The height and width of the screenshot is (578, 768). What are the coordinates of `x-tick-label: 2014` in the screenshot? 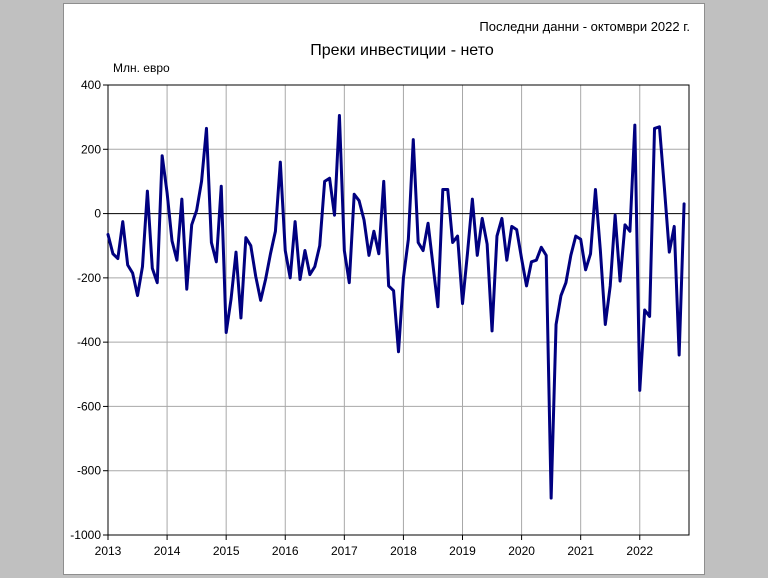 It's located at (167, 551).